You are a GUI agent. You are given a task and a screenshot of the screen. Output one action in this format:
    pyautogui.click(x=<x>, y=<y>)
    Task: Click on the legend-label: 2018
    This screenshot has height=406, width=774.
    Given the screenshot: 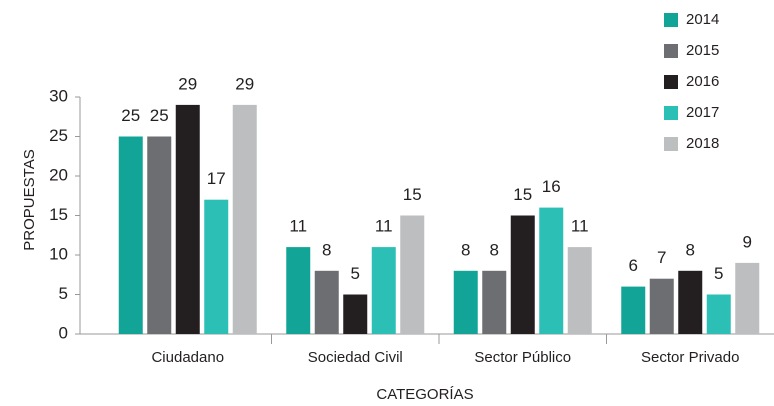 What is the action you would take?
    pyautogui.click(x=702, y=143)
    